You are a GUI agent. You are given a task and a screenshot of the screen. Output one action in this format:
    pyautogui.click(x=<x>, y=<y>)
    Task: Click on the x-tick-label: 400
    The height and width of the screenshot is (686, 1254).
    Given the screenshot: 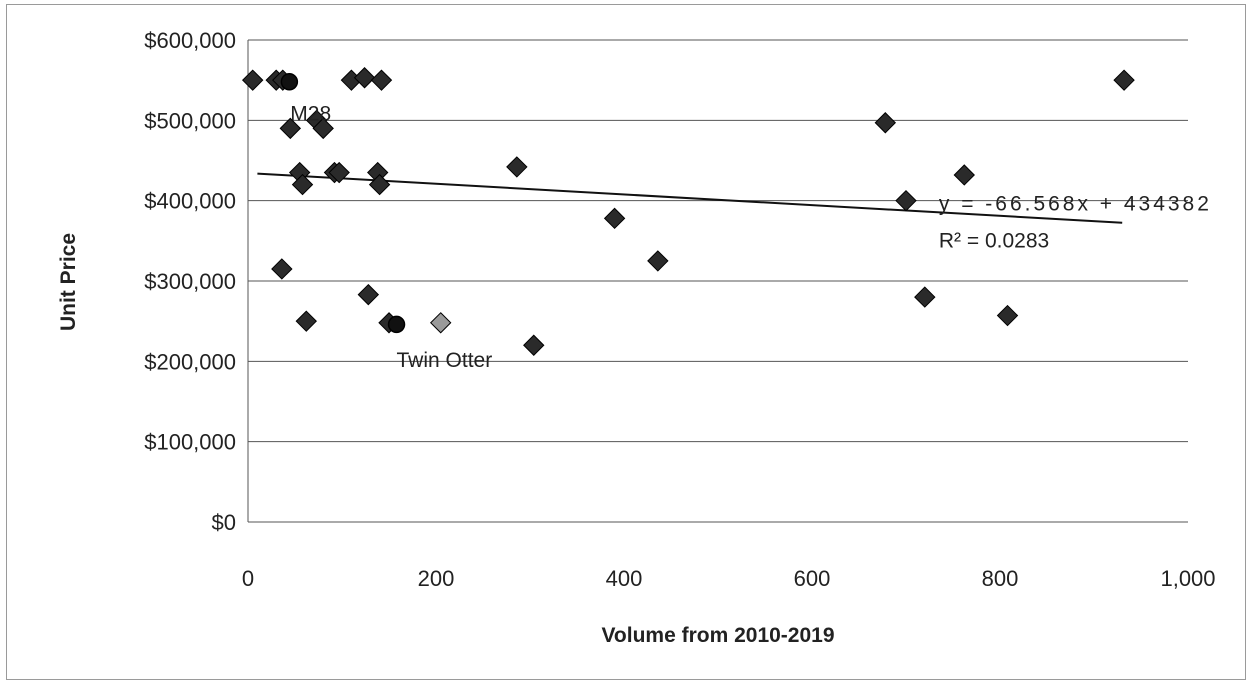 What is the action you would take?
    pyautogui.click(x=624, y=578)
    